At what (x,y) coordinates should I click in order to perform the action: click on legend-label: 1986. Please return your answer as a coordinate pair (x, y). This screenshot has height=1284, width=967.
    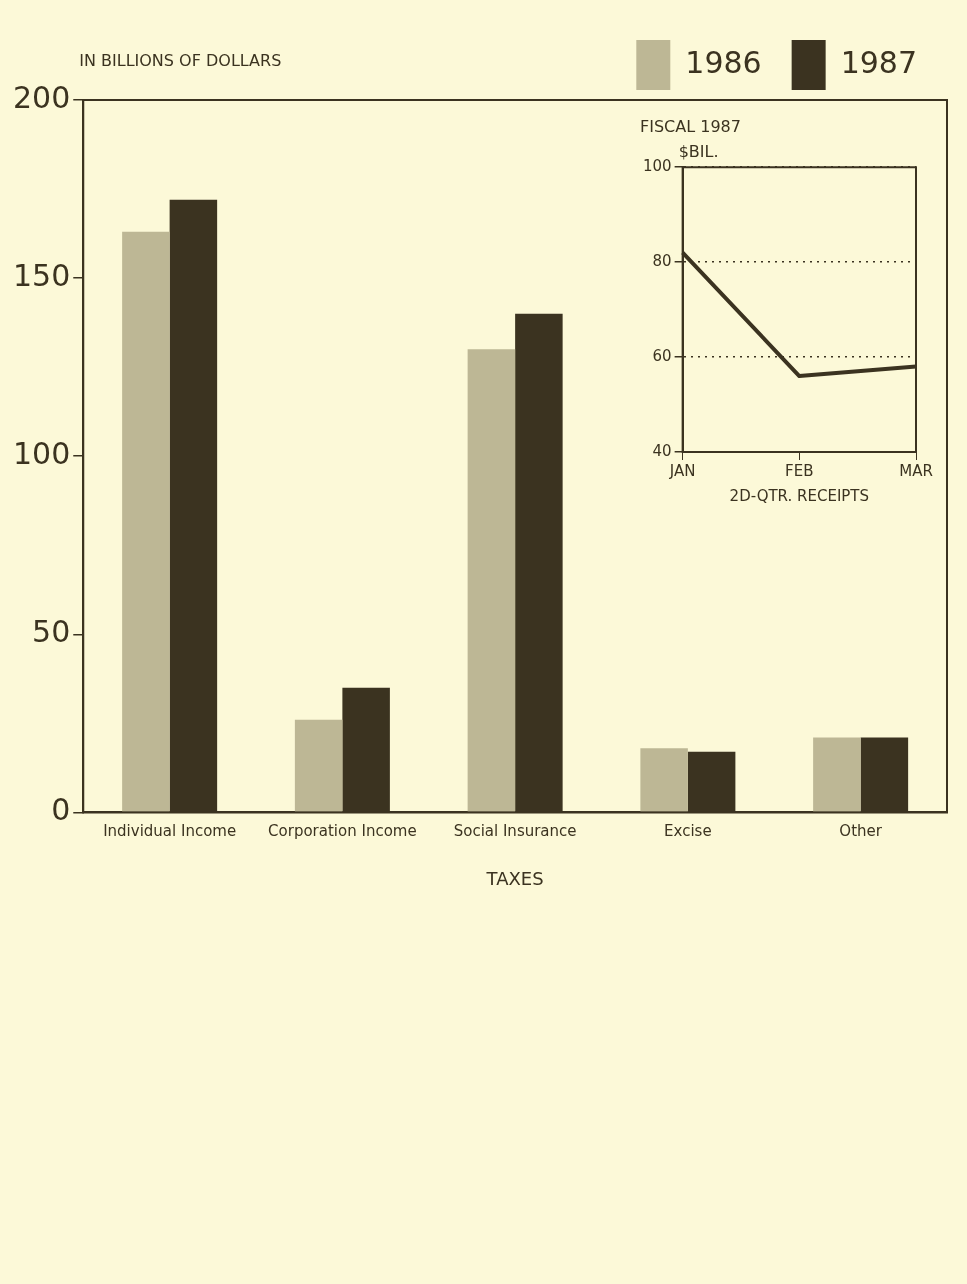
    Looking at the image, I should click on (723, 62).